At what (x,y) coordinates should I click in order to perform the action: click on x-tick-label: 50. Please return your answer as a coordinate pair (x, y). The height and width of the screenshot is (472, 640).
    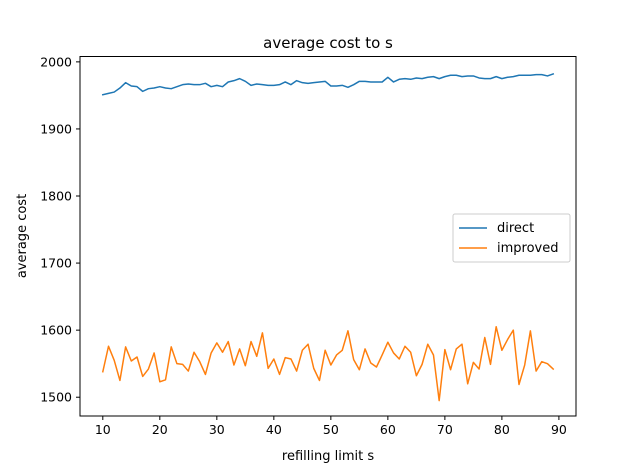
    Looking at the image, I should click on (331, 429).